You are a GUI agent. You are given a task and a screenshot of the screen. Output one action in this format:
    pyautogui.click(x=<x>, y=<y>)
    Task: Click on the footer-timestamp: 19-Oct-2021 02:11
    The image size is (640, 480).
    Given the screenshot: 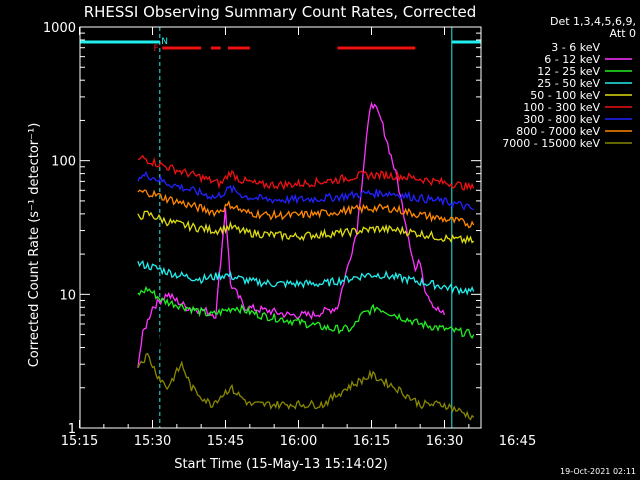 What is the action you would take?
    pyautogui.click(x=598, y=471)
    